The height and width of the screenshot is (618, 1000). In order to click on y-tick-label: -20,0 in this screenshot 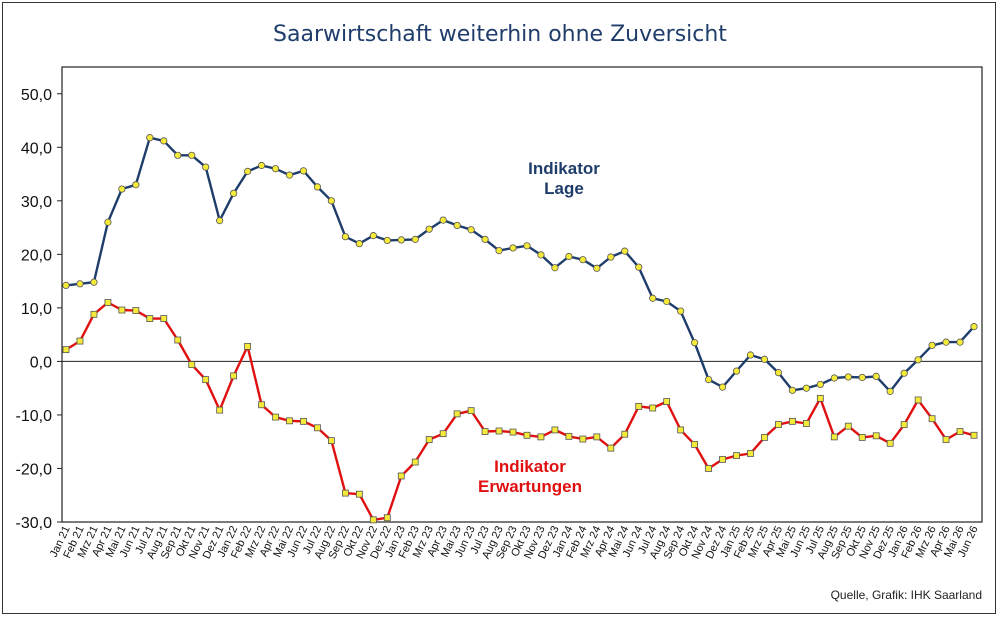, I will do `click(34, 469)`.